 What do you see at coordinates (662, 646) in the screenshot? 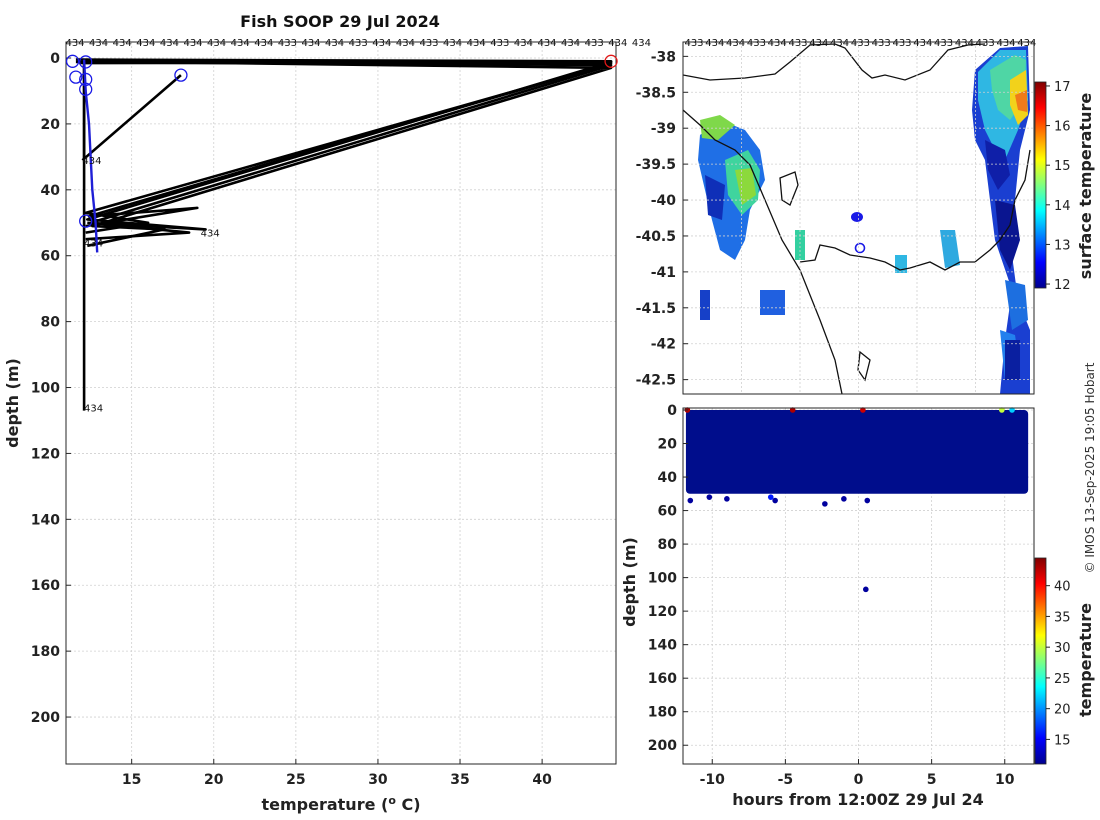
I see `depth-time-ytick-label: 140` at bounding box center [662, 646].